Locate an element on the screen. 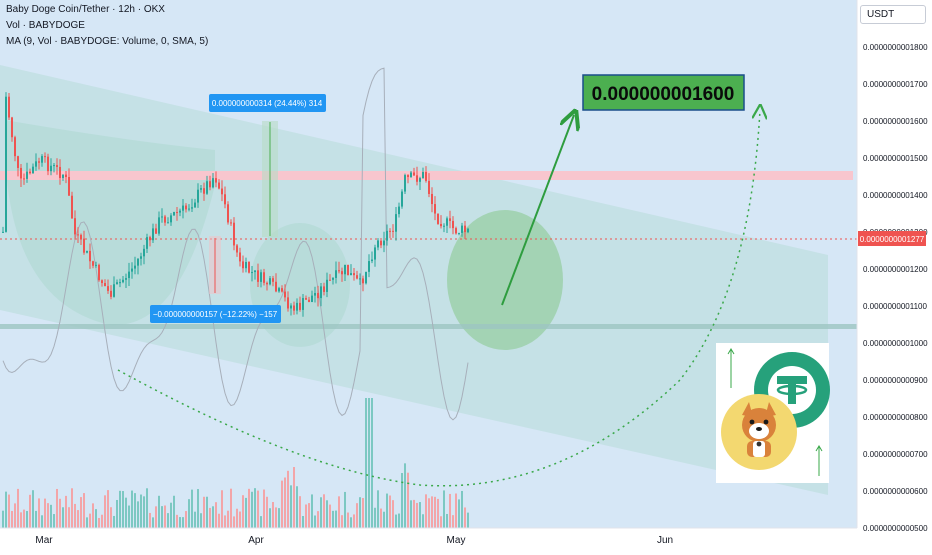 Image resolution: width=932 pixels, height=555 pixels. time-axis is located at coordinates (428, 539).